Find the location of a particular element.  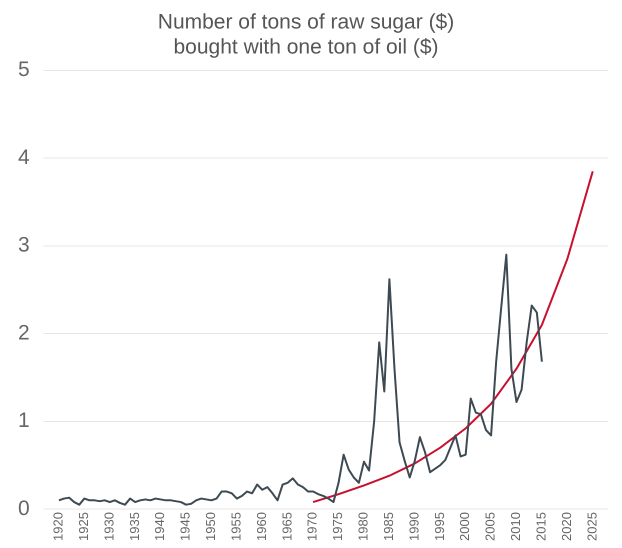

x-tick-label: 2000 is located at coordinates (464, 526).